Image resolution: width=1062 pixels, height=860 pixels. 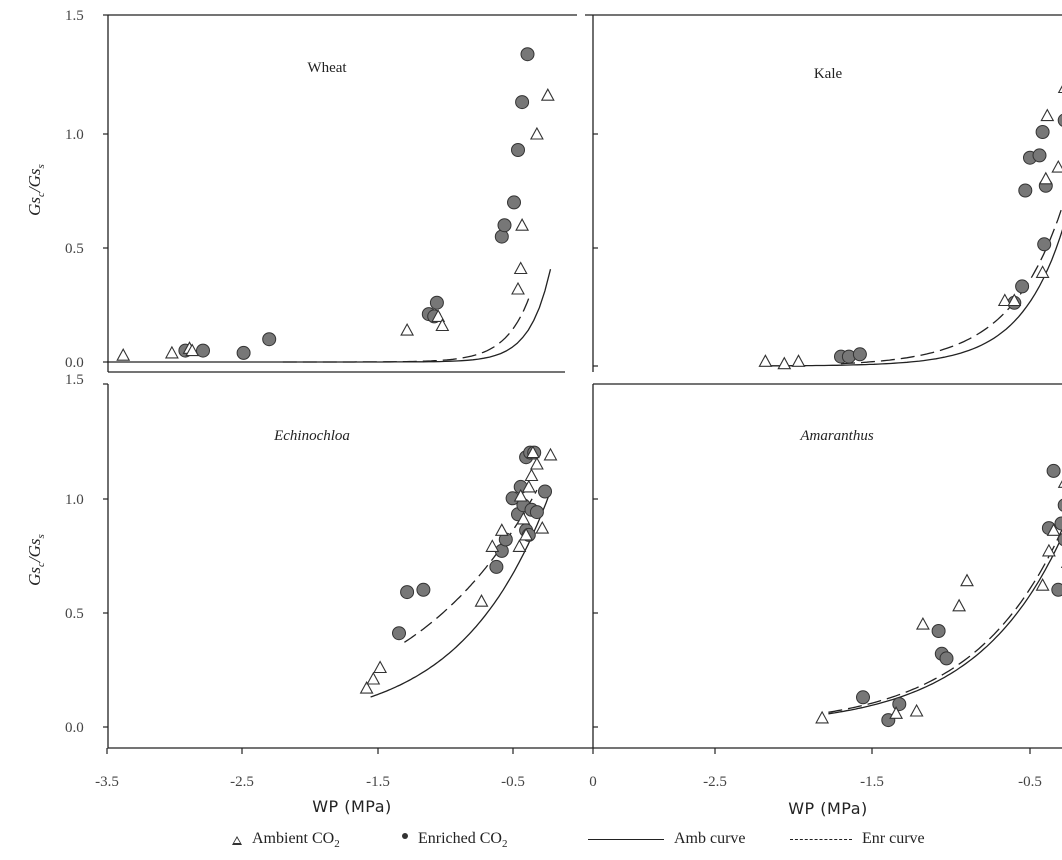 What do you see at coordinates (74, 614) in the screenshot?
I see `echinochloa-ytick-0.5: 0.5` at bounding box center [74, 614].